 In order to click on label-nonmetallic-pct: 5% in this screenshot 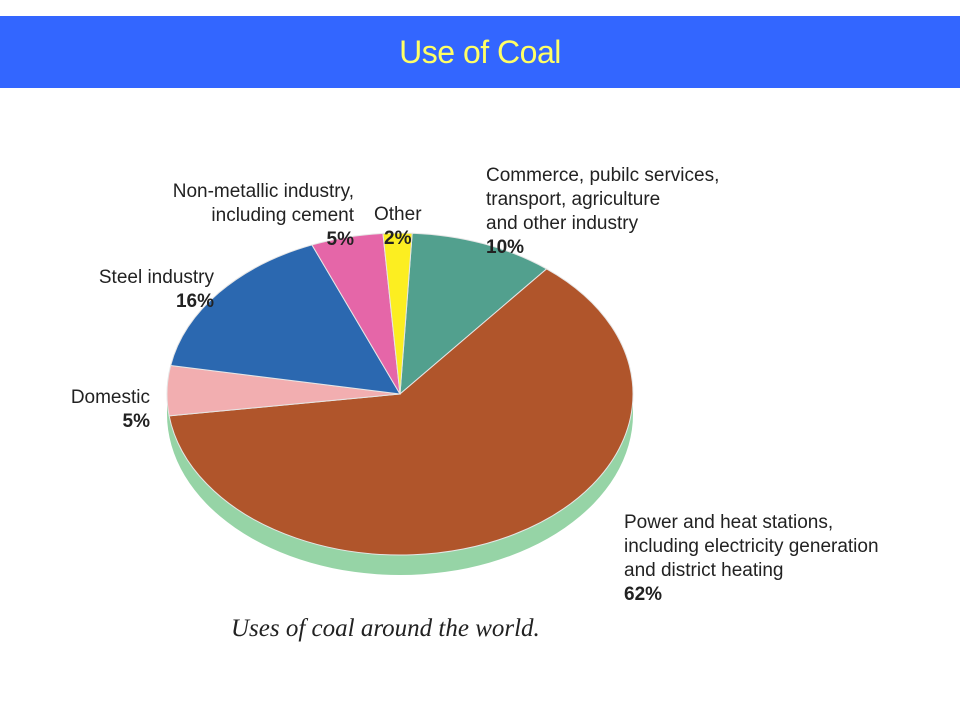, I will do `click(340, 239)`.